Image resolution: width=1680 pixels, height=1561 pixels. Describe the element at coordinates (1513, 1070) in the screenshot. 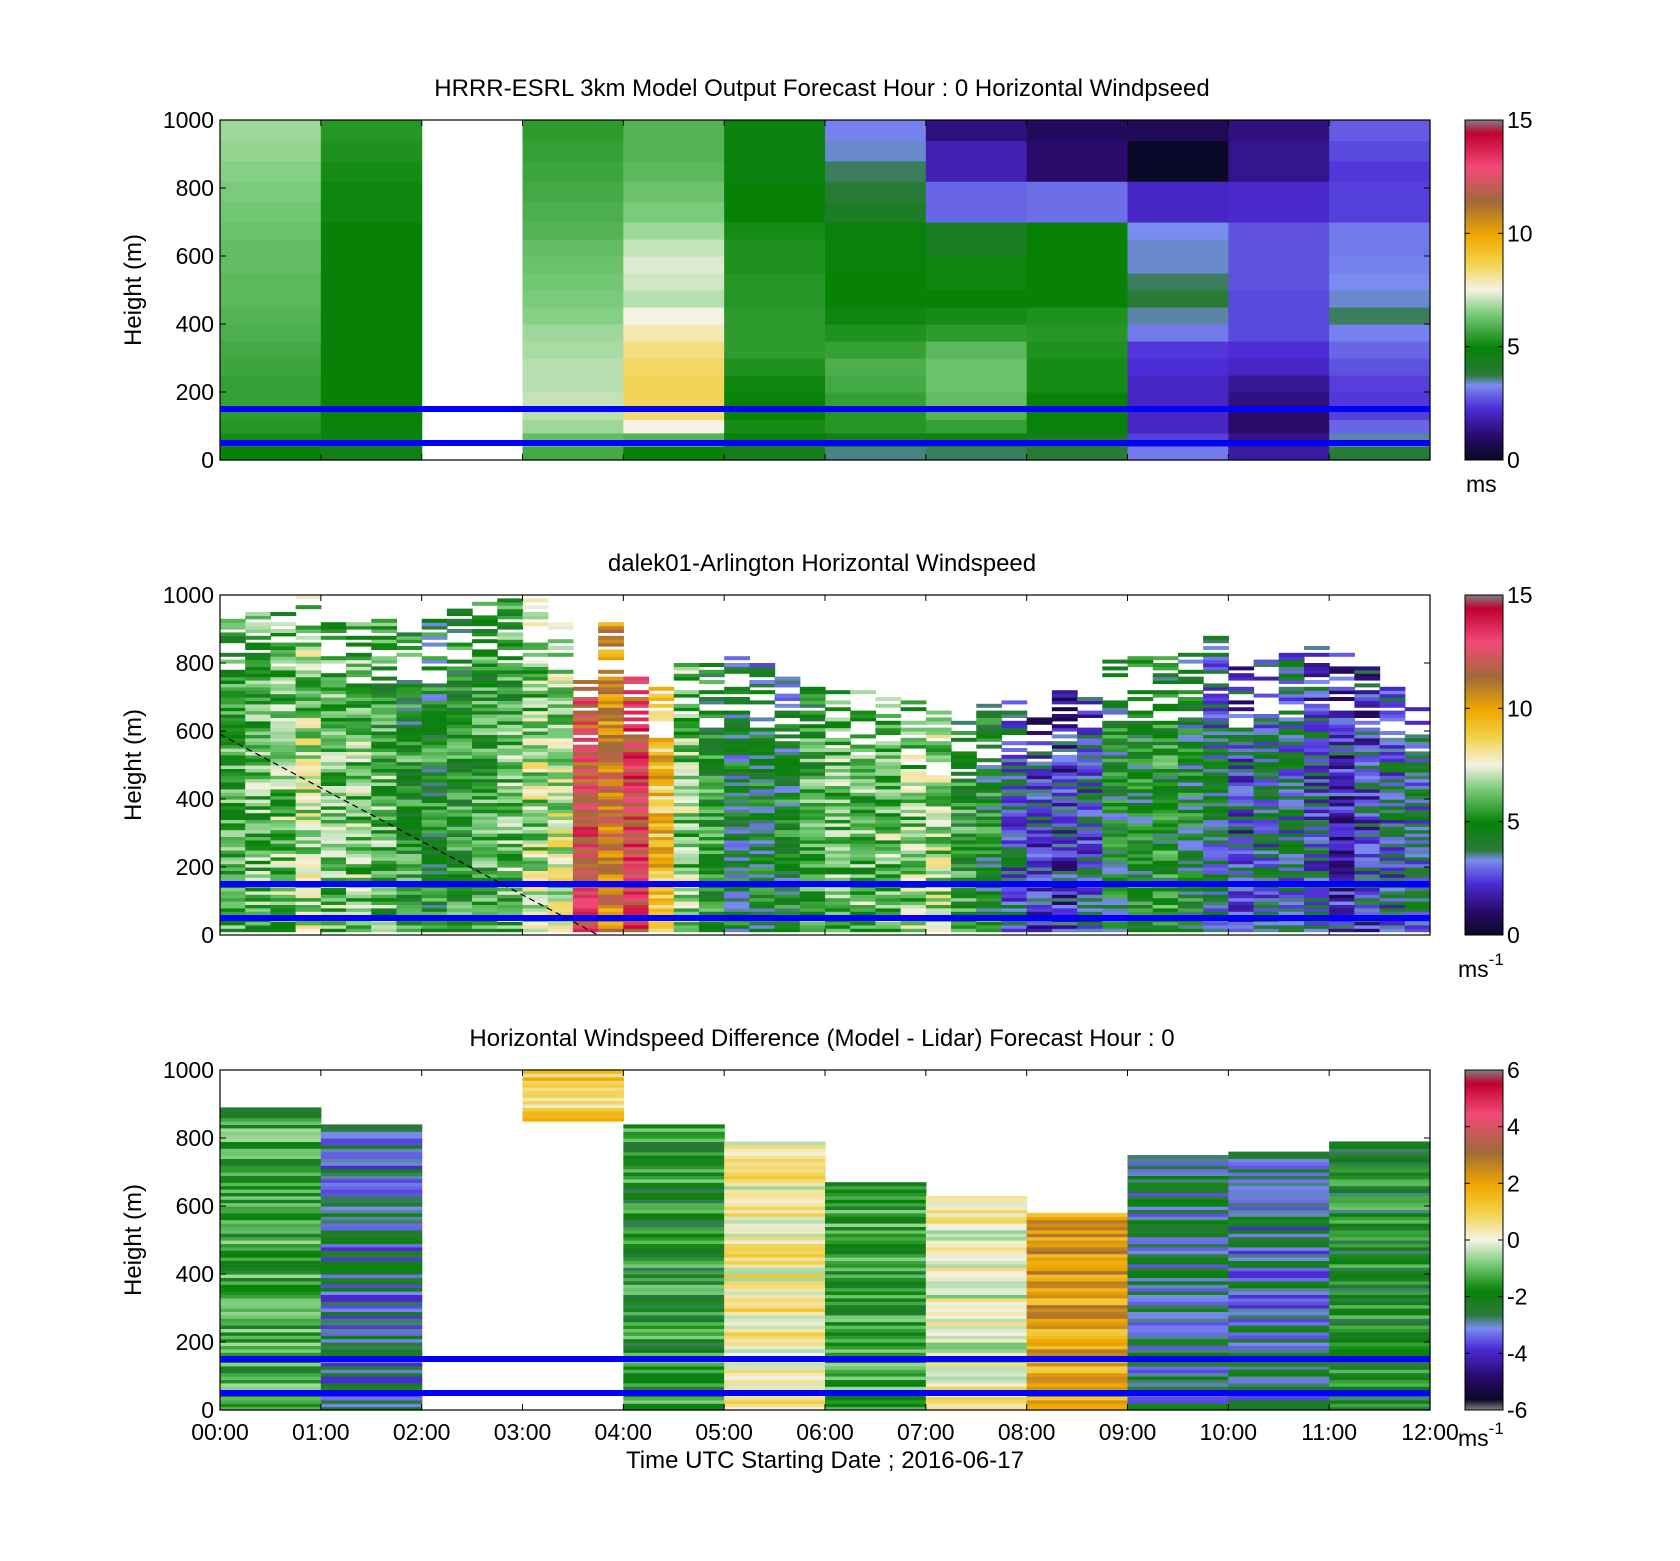

I see `colorbar-tick-label: 6` at that location.